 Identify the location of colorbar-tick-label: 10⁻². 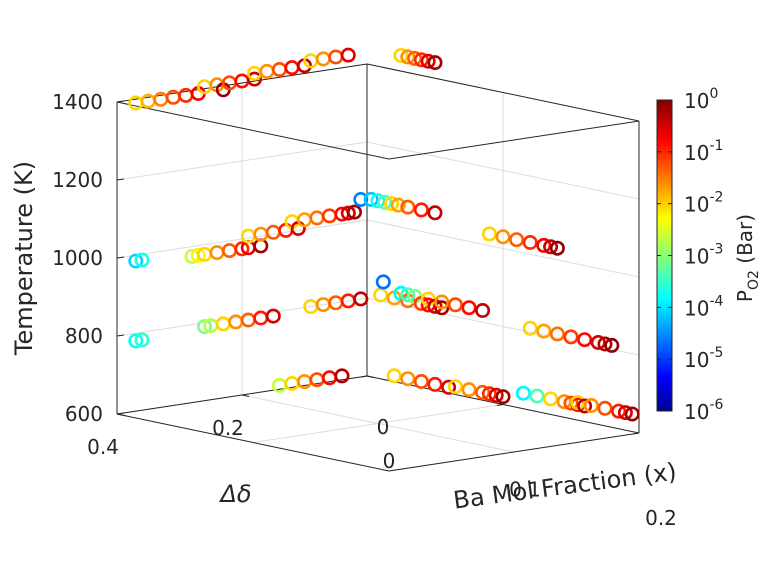
(703, 203).